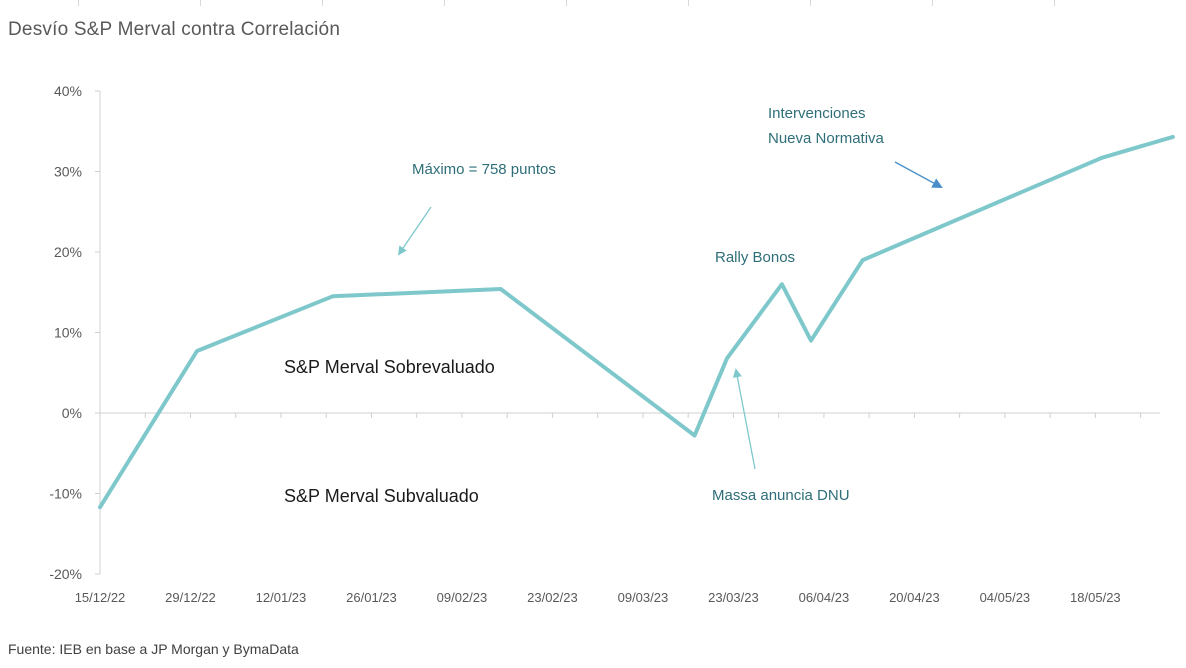 This screenshot has width=1186, height=668. What do you see at coordinates (817, 113) in the screenshot?
I see `annotation-intervenciones: Intervenciones` at bounding box center [817, 113].